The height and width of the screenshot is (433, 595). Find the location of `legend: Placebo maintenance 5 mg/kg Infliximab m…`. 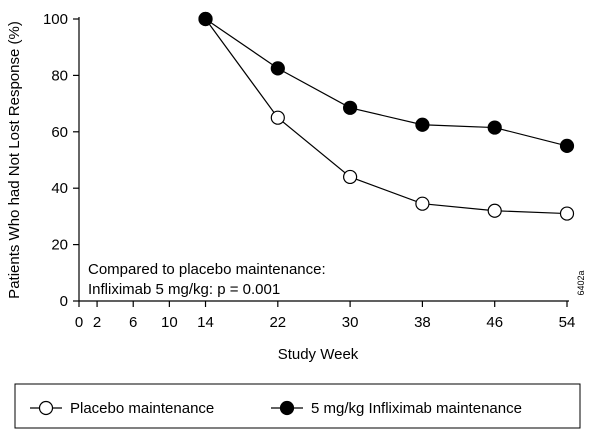

legend: Placebo maintenance 5 mg/kg Infliximab m… is located at coordinates (297, 406).